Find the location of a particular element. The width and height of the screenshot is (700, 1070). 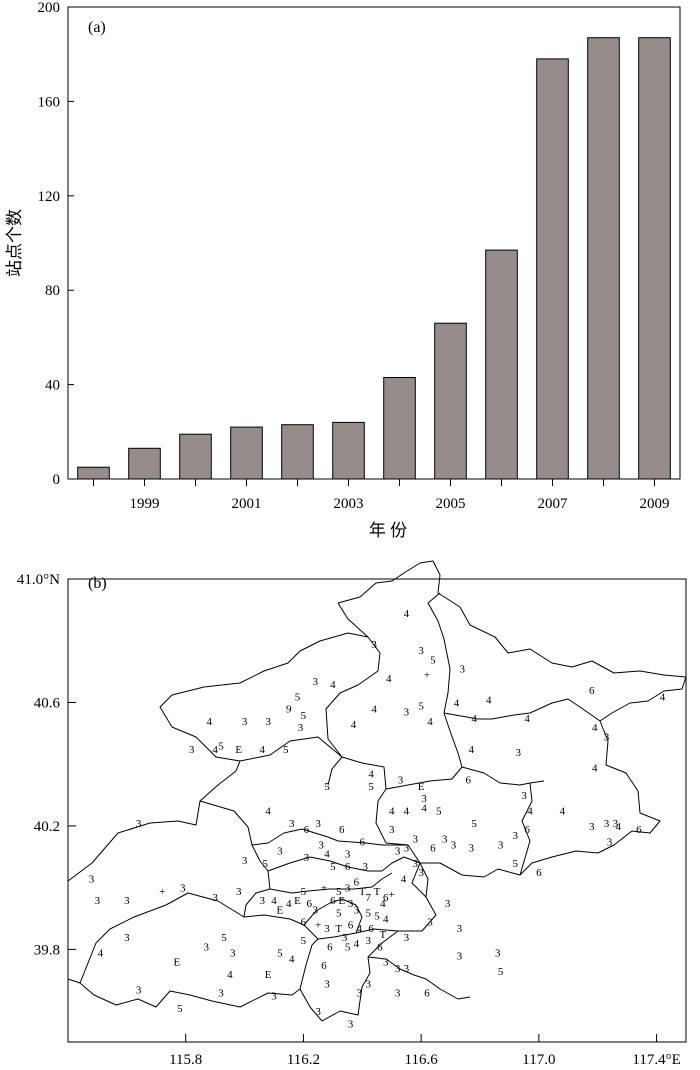

lon-tick-label: 115.8 is located at coordinates (185, 1060).